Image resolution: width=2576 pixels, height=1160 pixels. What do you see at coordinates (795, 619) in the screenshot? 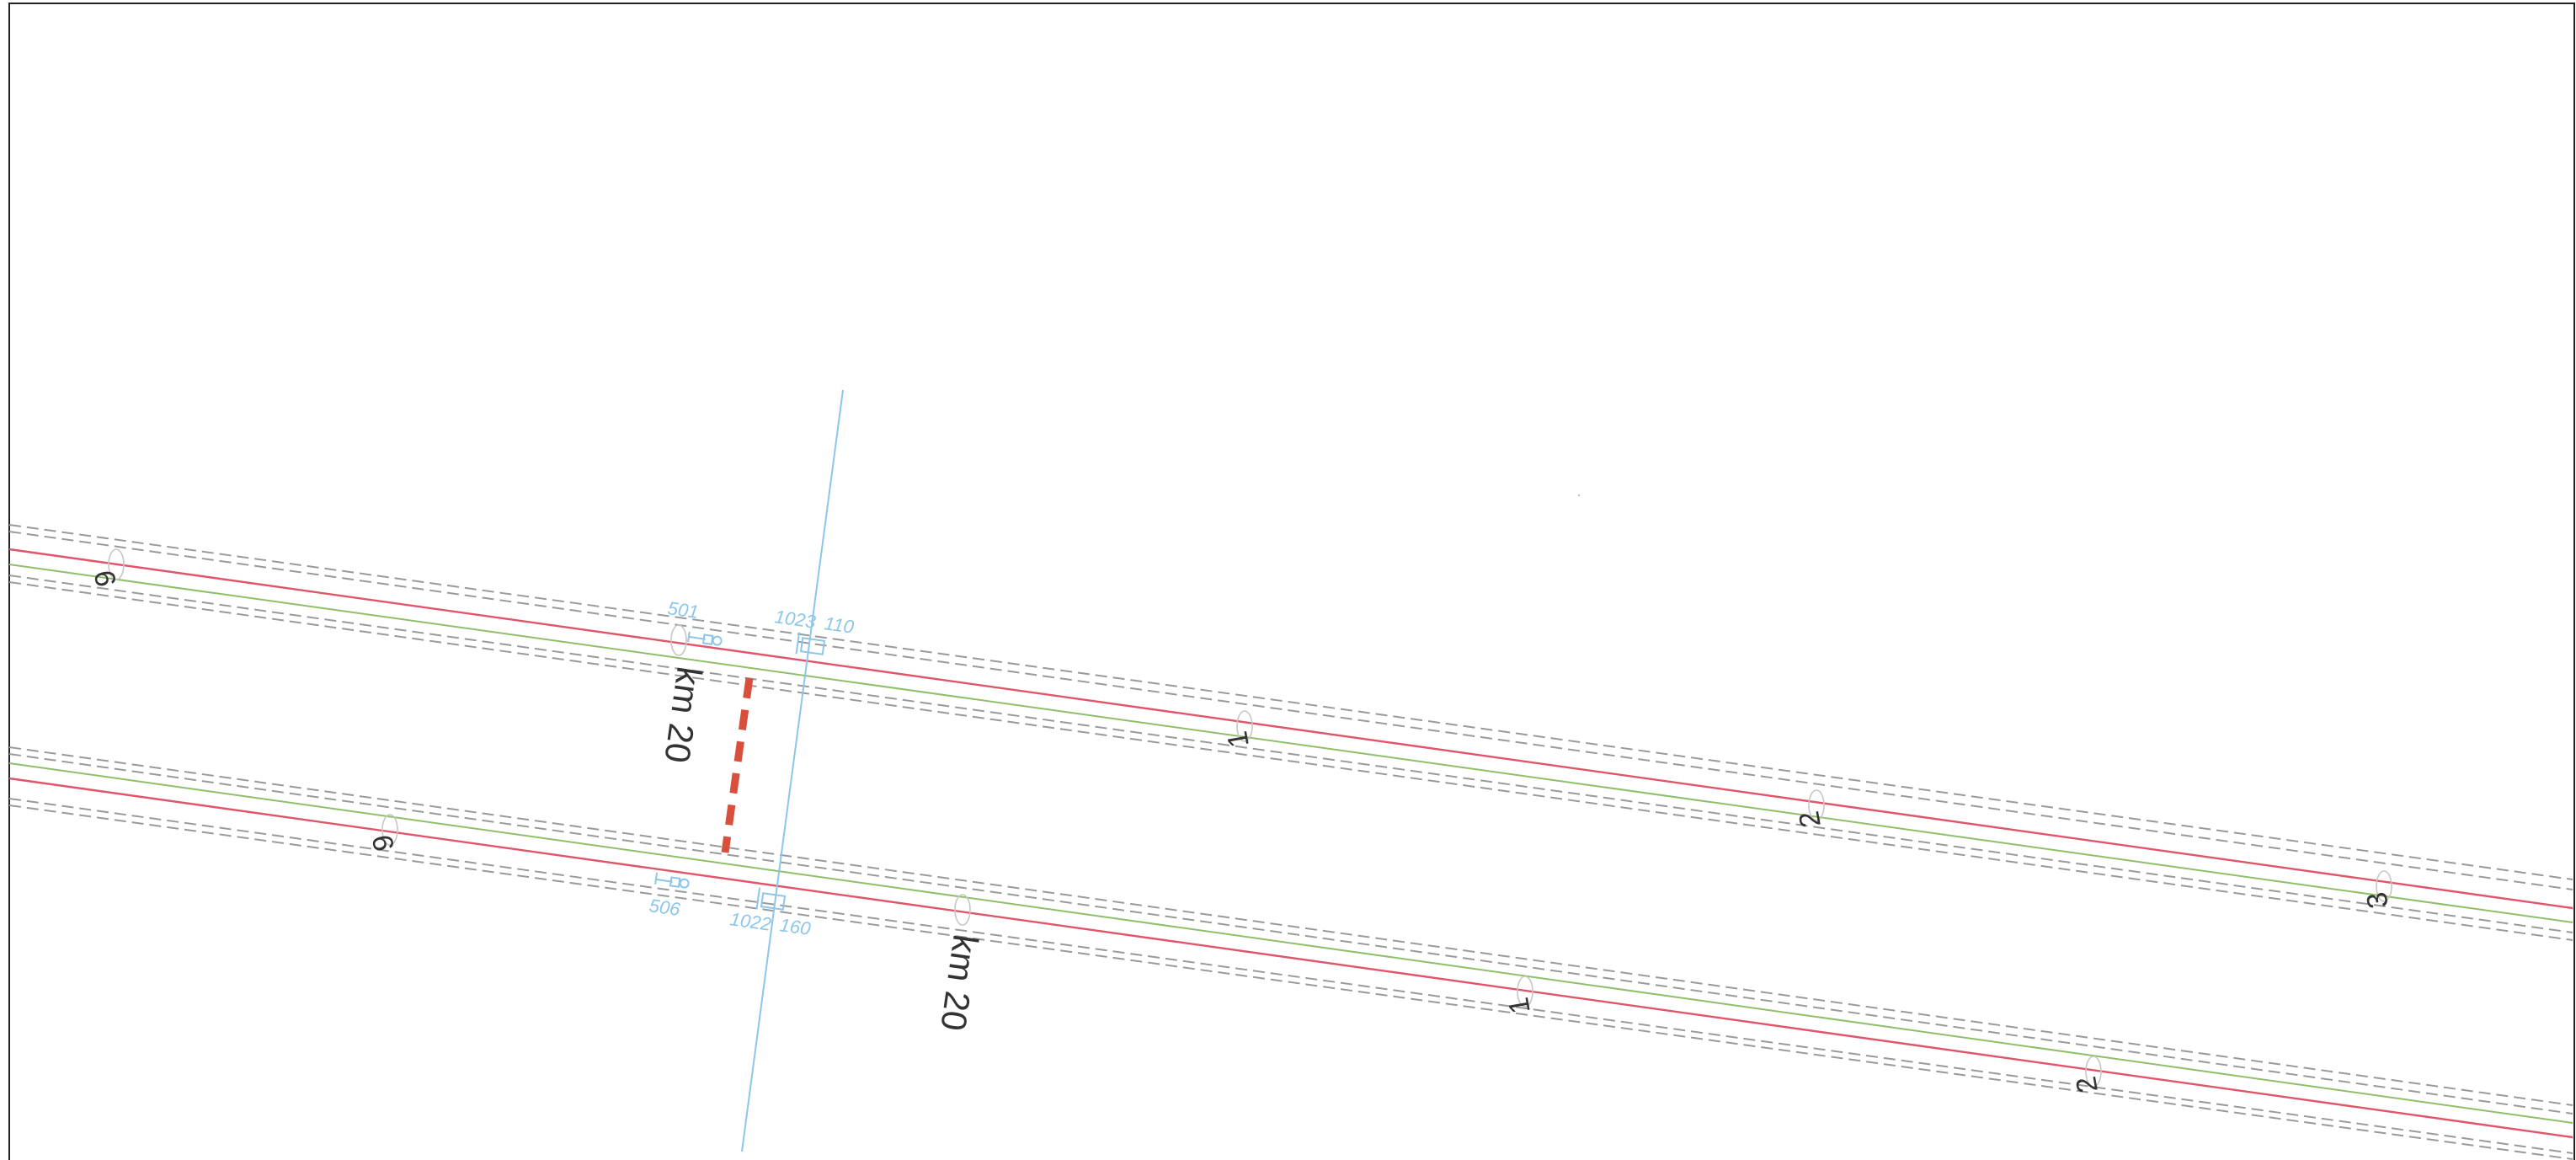
I see `upper-box-number: 1023` at bounding box center [795, 619].